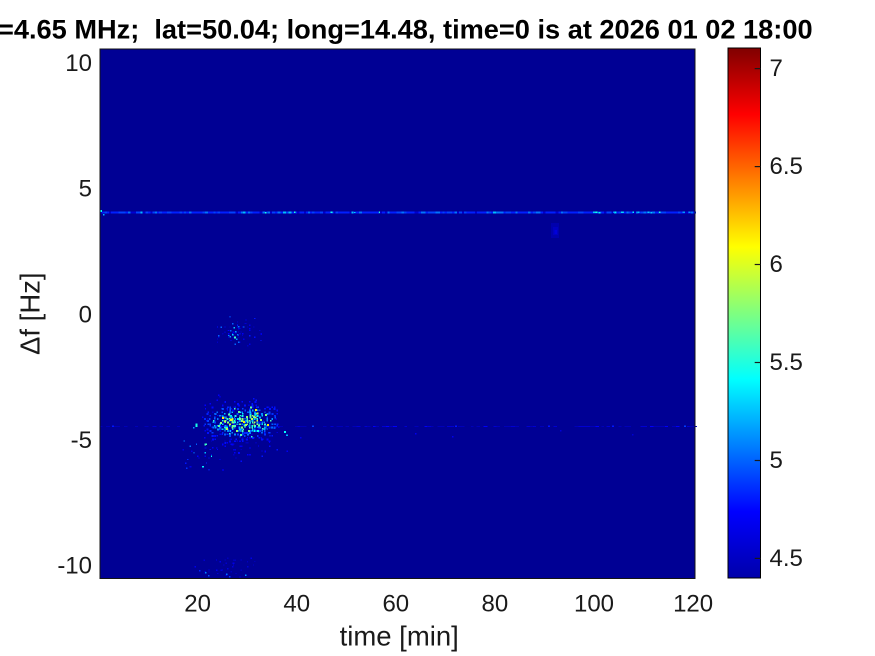 This screenshot has height=656, width=875. Describe the element at coordinates (786, 166) in the screenshot. I see `svg-text: 6.5` at that location.